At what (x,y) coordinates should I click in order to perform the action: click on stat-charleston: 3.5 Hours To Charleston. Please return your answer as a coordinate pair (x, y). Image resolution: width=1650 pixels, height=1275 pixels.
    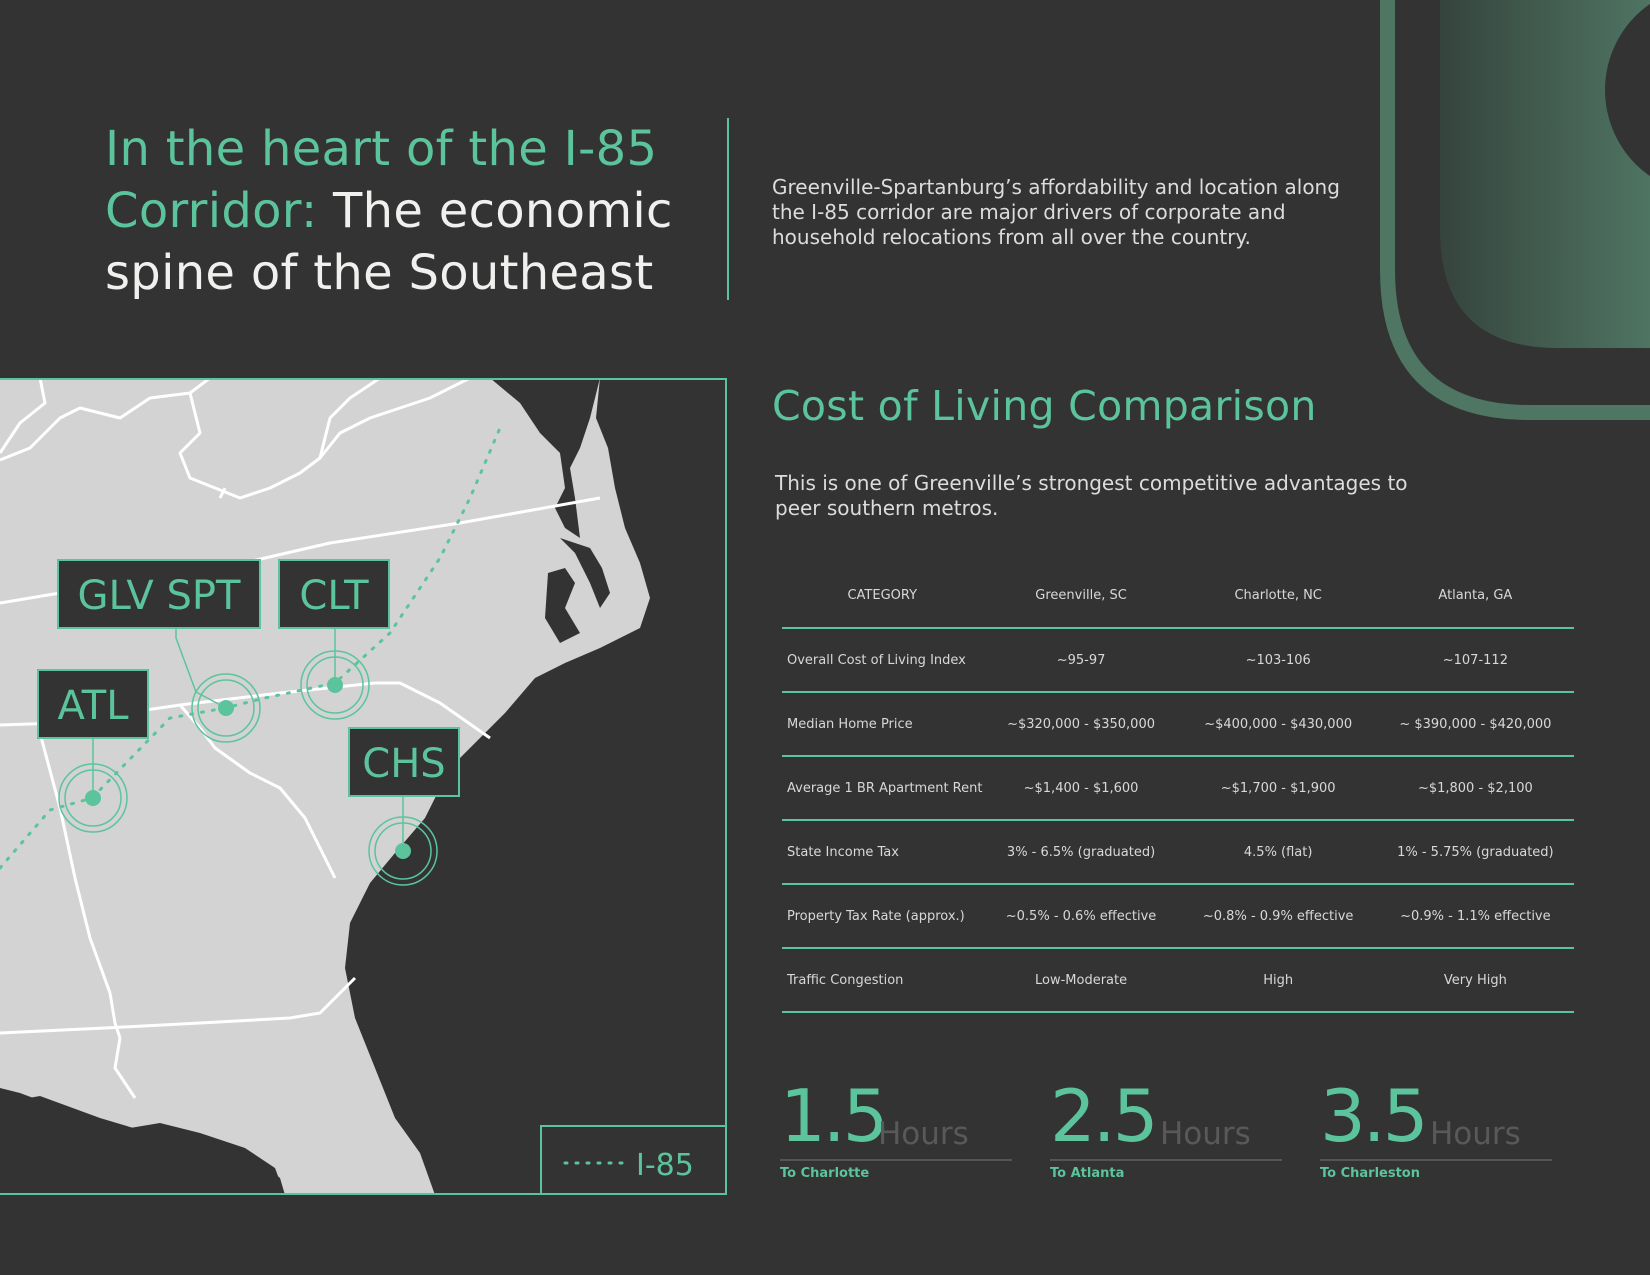
    Looking at the image, I should click on (1436, 1127).